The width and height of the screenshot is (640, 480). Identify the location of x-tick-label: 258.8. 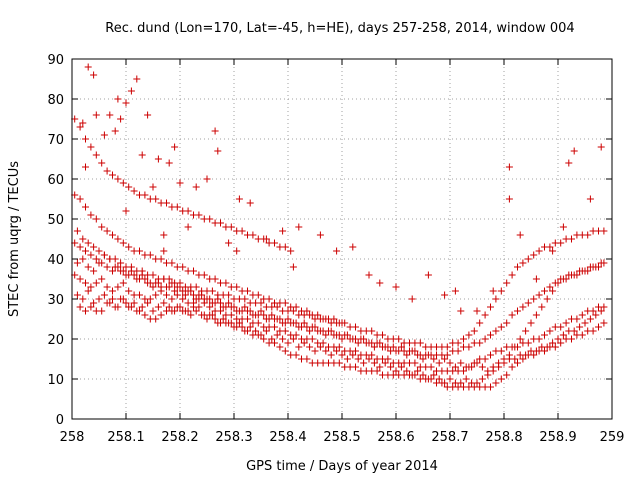
(503, 437).